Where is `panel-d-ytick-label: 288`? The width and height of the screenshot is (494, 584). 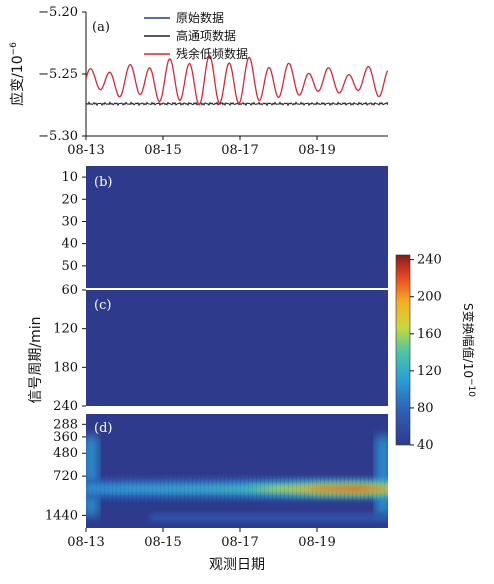 panel-d-ytick-label: 288 is located at coordinates (65, 424).